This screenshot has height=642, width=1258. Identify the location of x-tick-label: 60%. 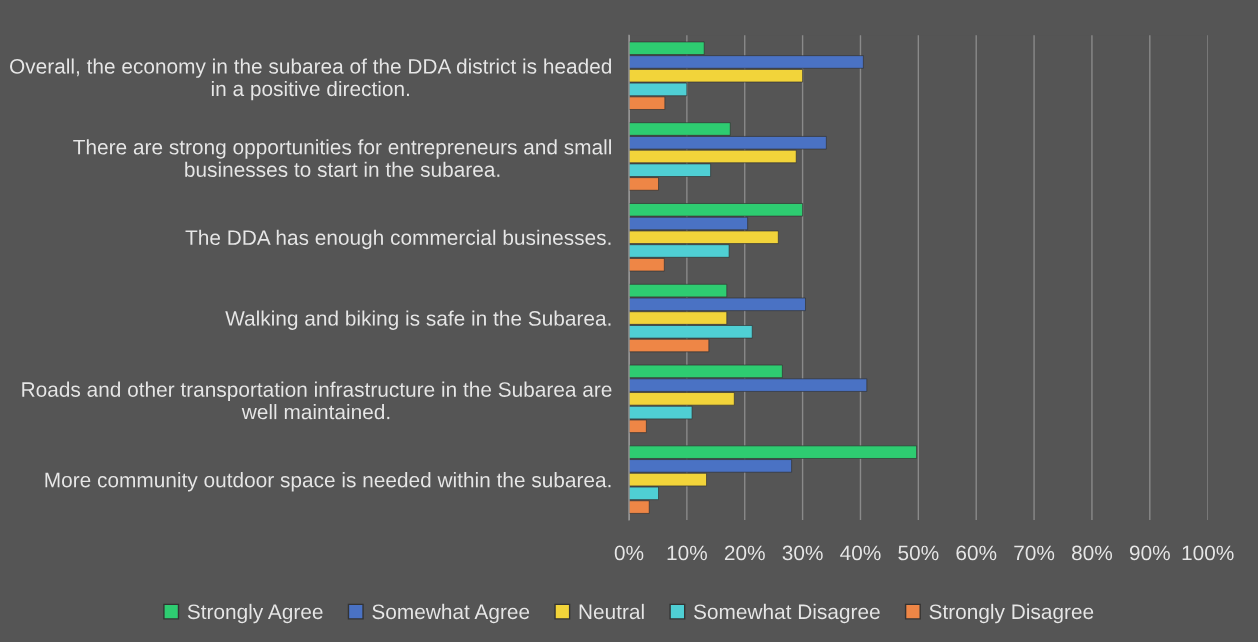
(976, 553).